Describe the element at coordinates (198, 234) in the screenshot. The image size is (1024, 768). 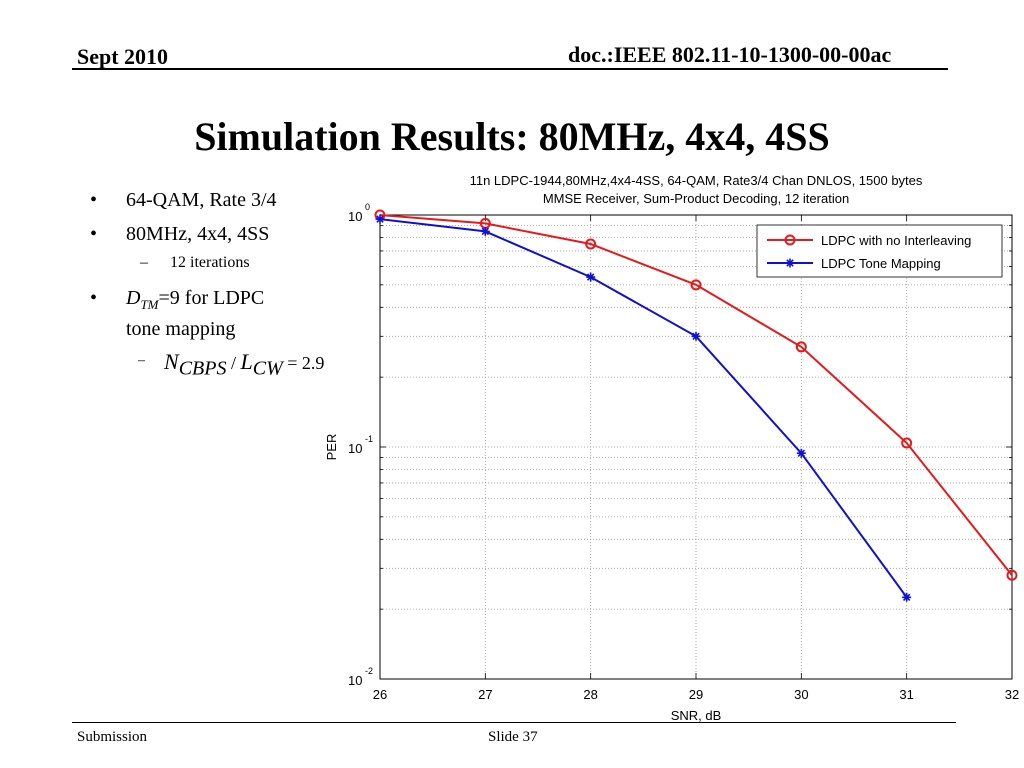
I see `bullet-text: 80MHz, 4x4, 4SS` at that location.